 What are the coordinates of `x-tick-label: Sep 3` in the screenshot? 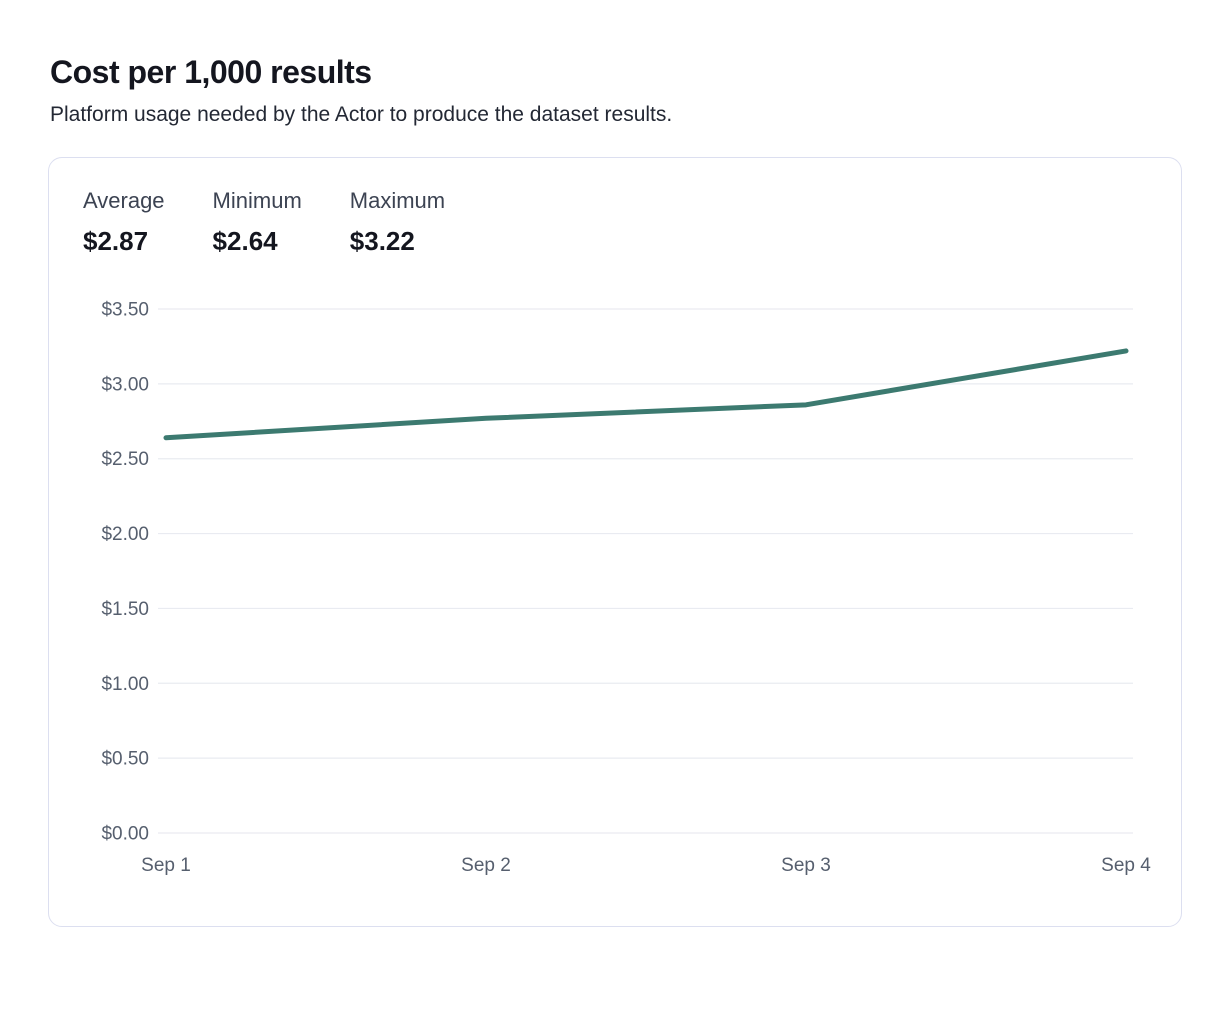 It's located at (806, 865).